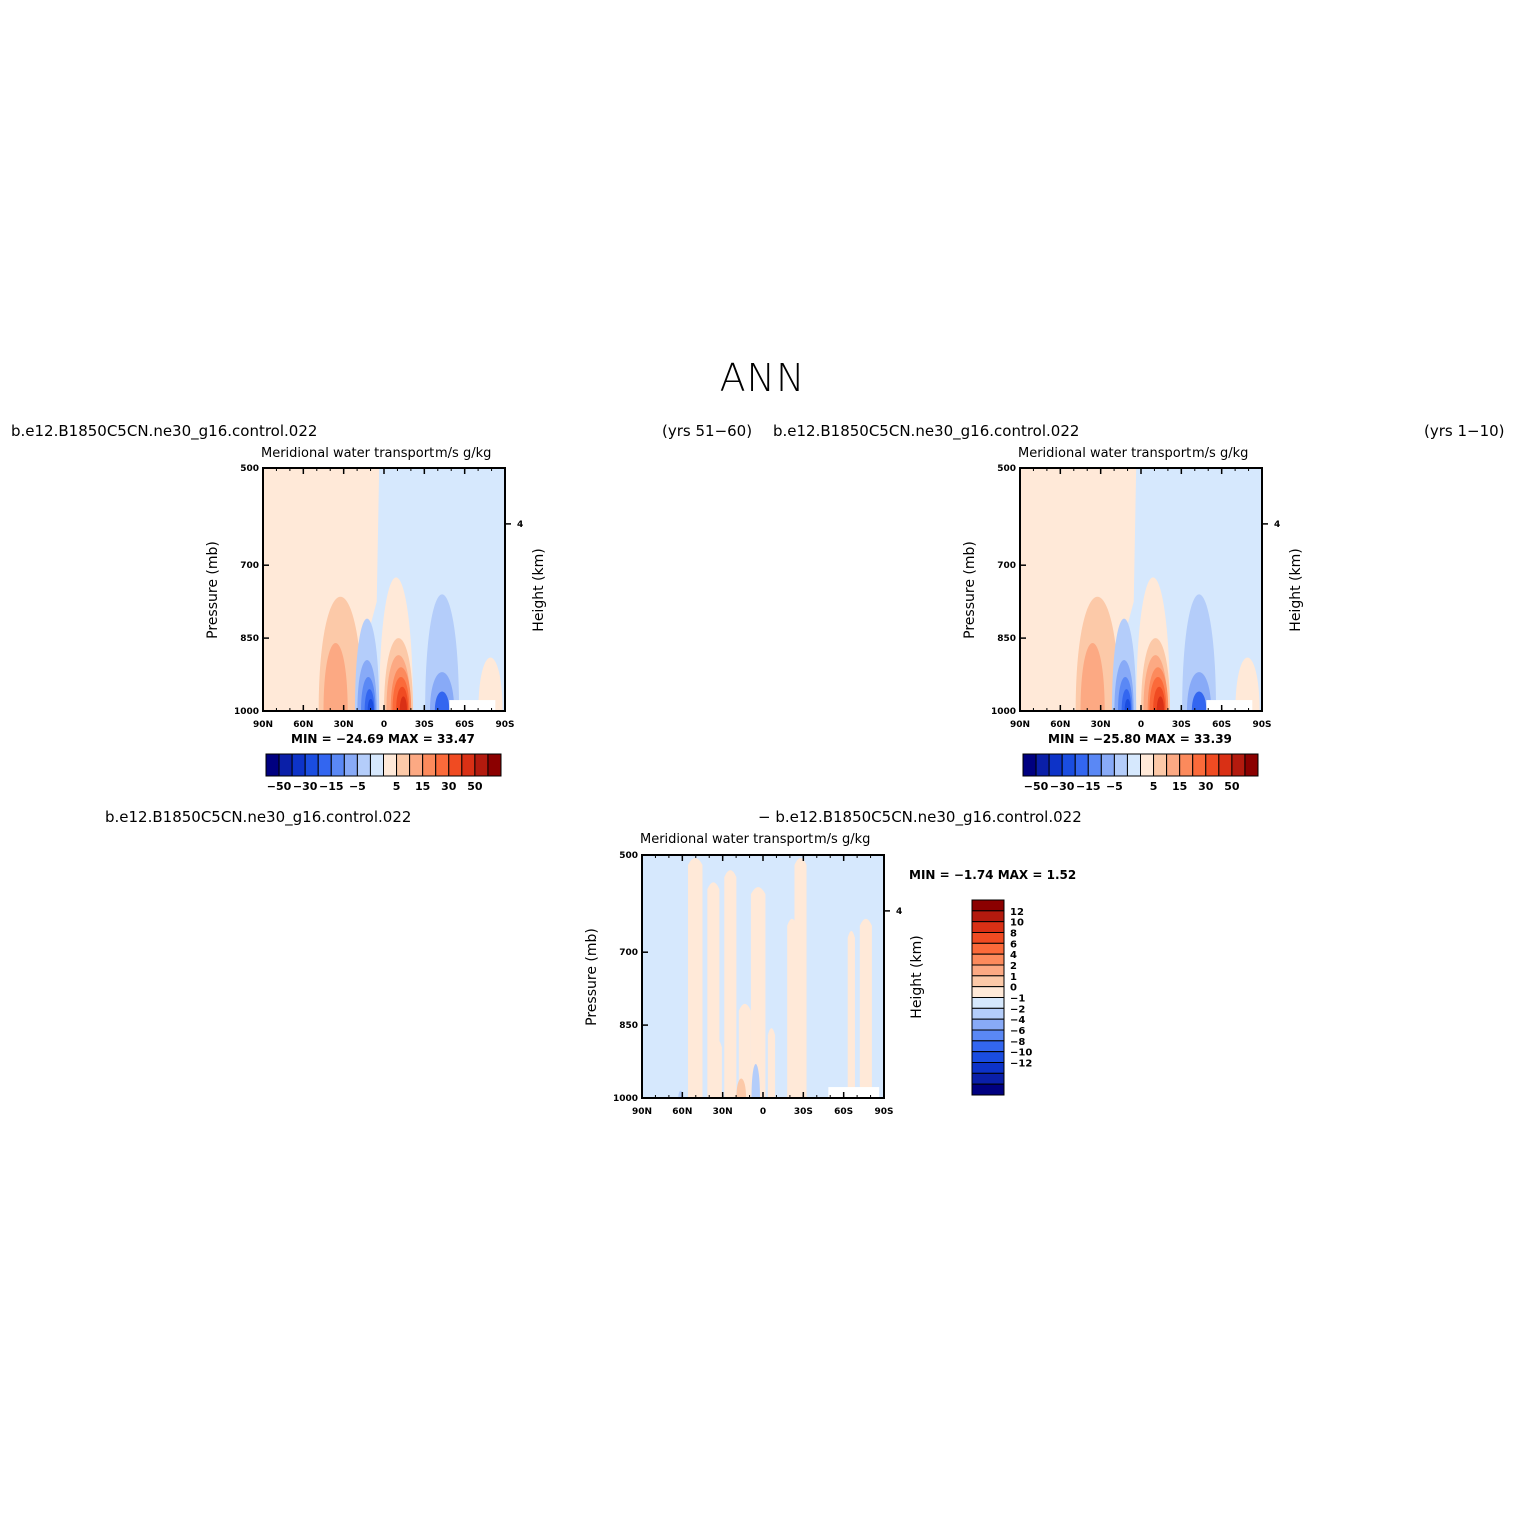  What do you see at coordinates (926, 431) in the screenshot?
I see `panel2-case-name: b.e12.B1850C5CN.ne30_g16.control.022` at bounding box center [926, 431].